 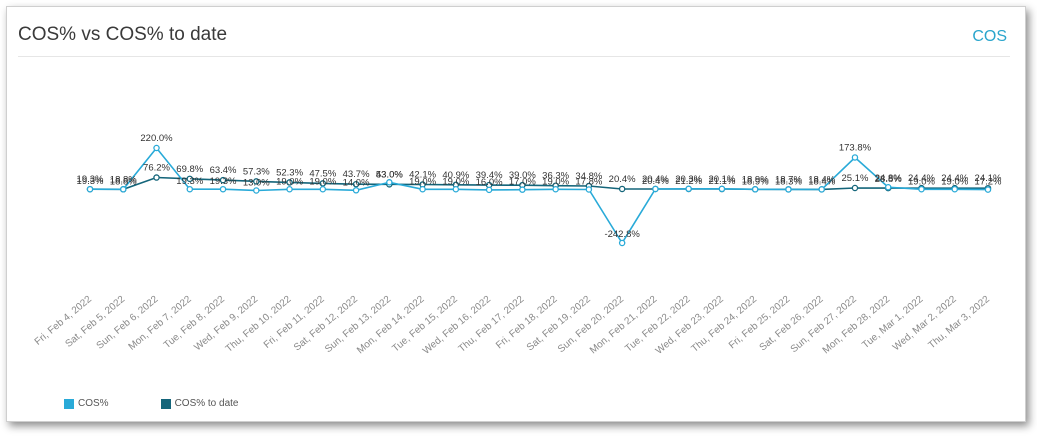 What do you see at coordinates (422, 175) in the screenshot?
I see `data-label-cos-to-date: 42.1%` at bounding box center [422, 175].